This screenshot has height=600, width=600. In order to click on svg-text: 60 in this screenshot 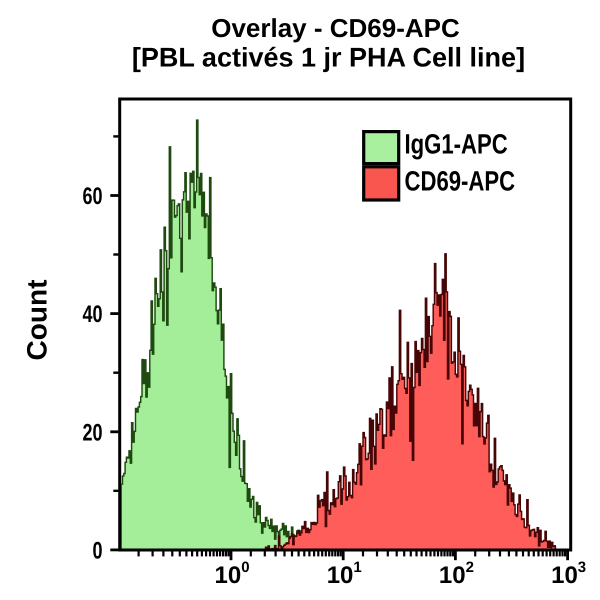, I will do `click(92, 196)`.